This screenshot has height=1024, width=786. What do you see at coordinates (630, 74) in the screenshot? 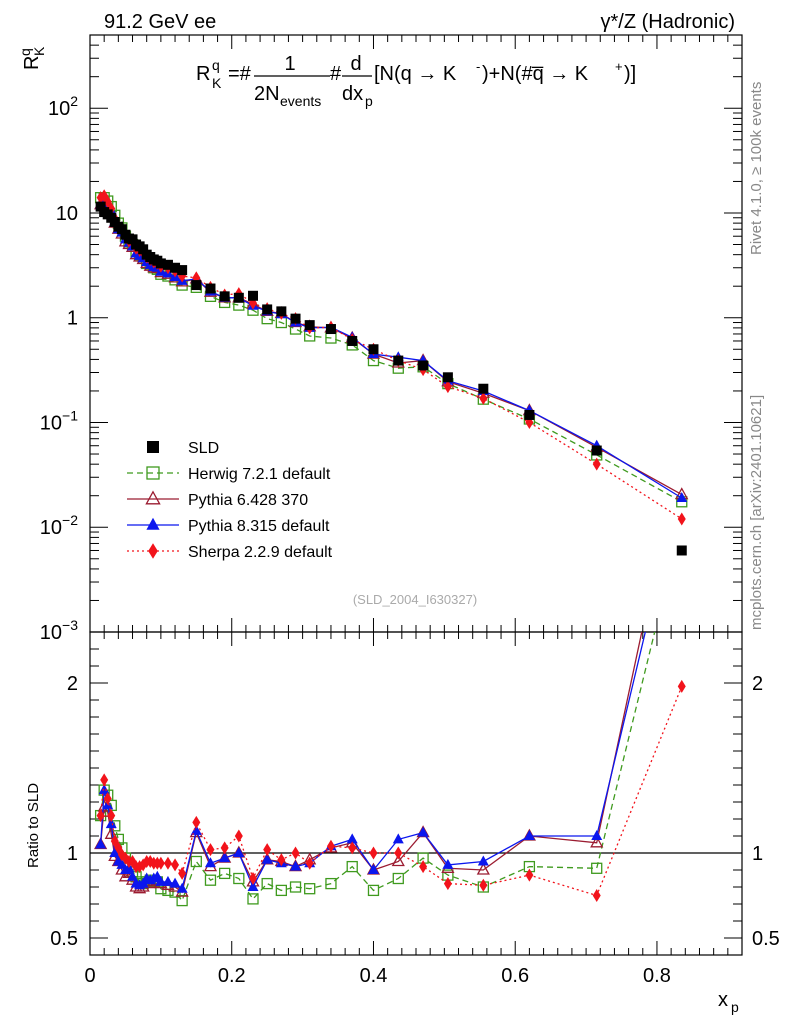
I see `formula-rhs3: )]` at bounding box center [630, 74].